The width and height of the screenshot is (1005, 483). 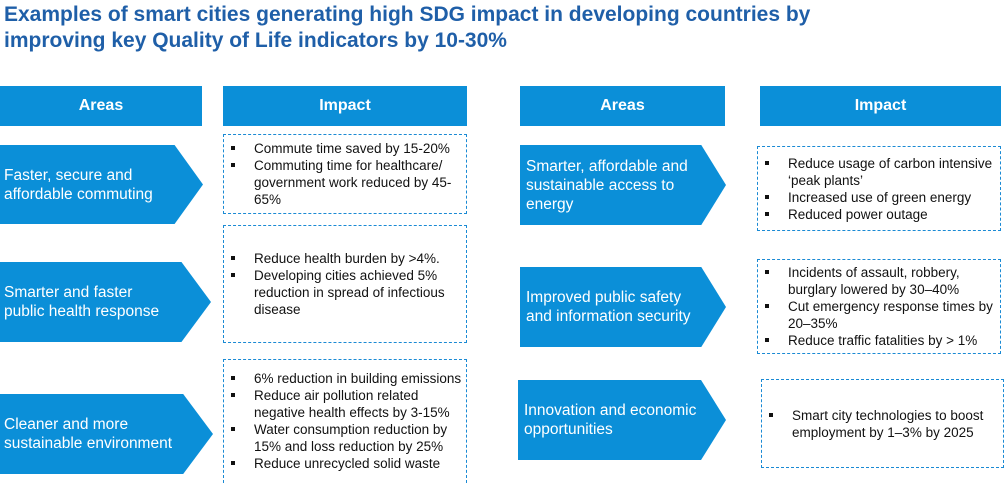 What do you see at coordinates (622, 106) in the screenshot?
I see `right-areas-header: Areas` at bounding box center [622, 106].